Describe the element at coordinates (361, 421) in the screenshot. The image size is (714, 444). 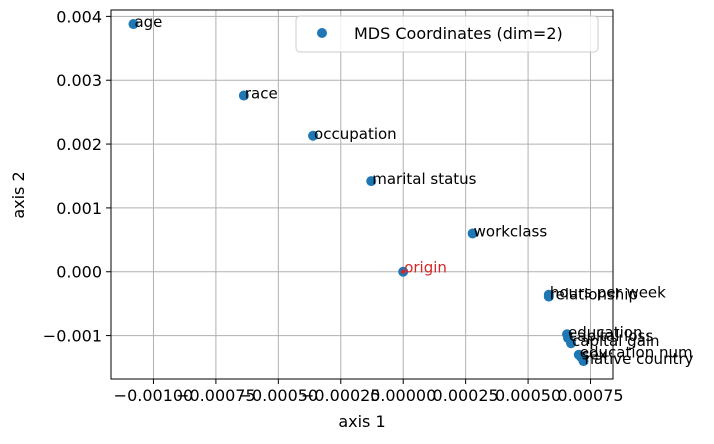
I see `x-axis-label: axis 1` at that location.